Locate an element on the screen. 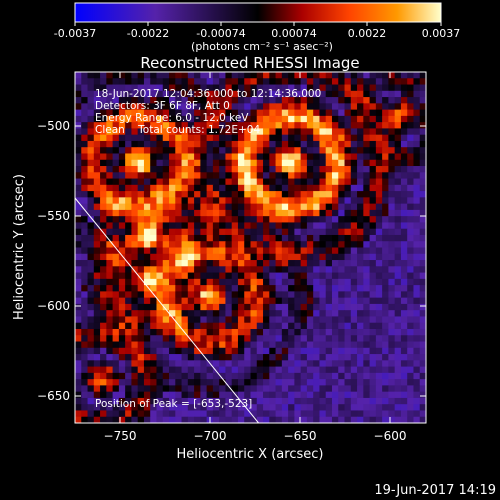  y-tick-label: −650 is located at coordinates (53, 396).